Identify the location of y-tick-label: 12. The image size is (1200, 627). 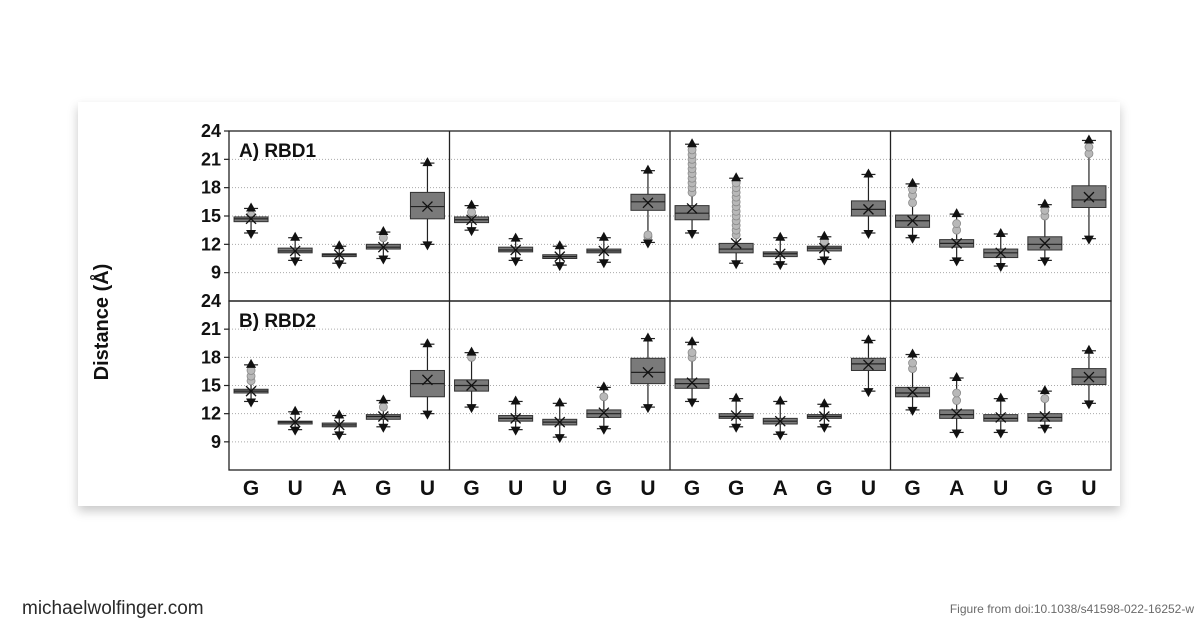
(211, 244).